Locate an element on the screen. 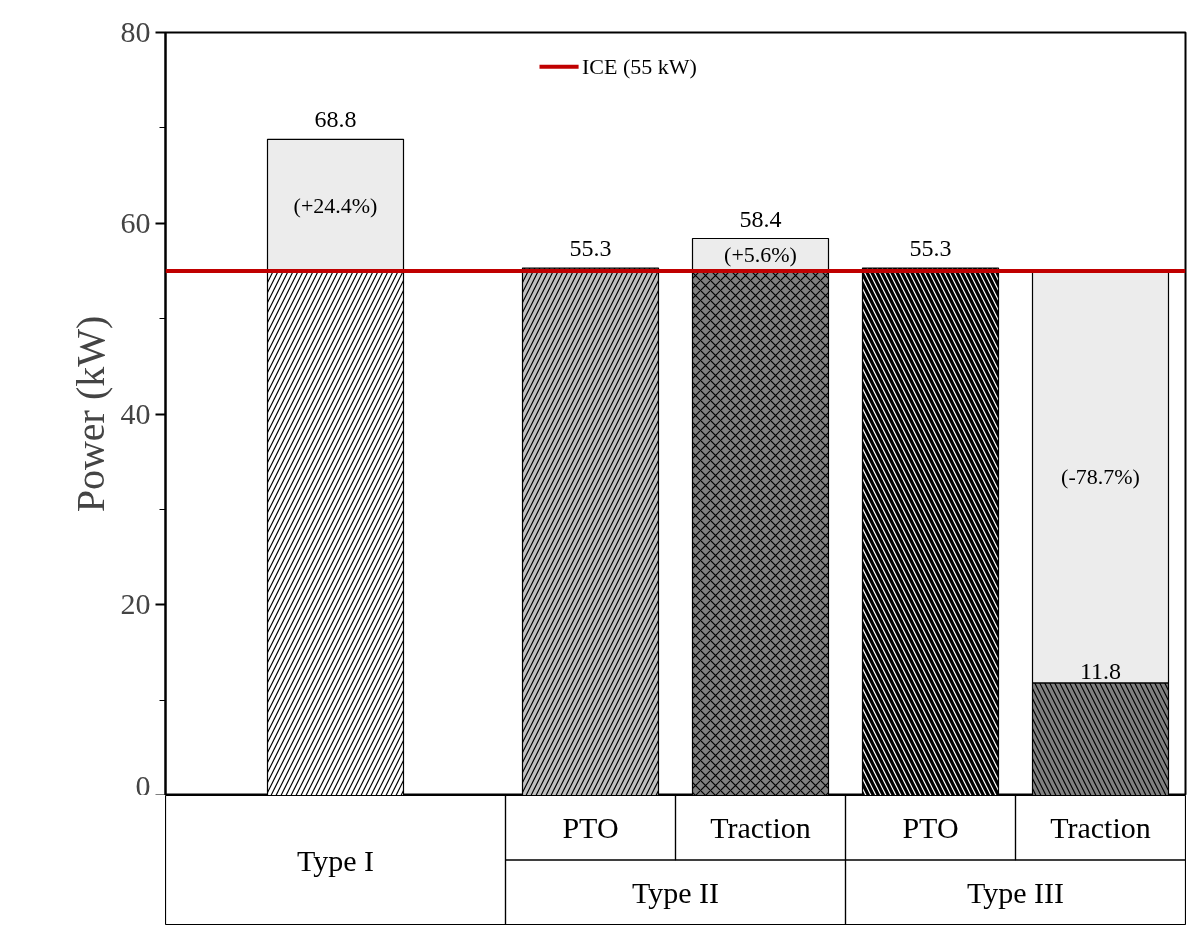  x-tick-label: Type I is located at coordinates (335, 860).